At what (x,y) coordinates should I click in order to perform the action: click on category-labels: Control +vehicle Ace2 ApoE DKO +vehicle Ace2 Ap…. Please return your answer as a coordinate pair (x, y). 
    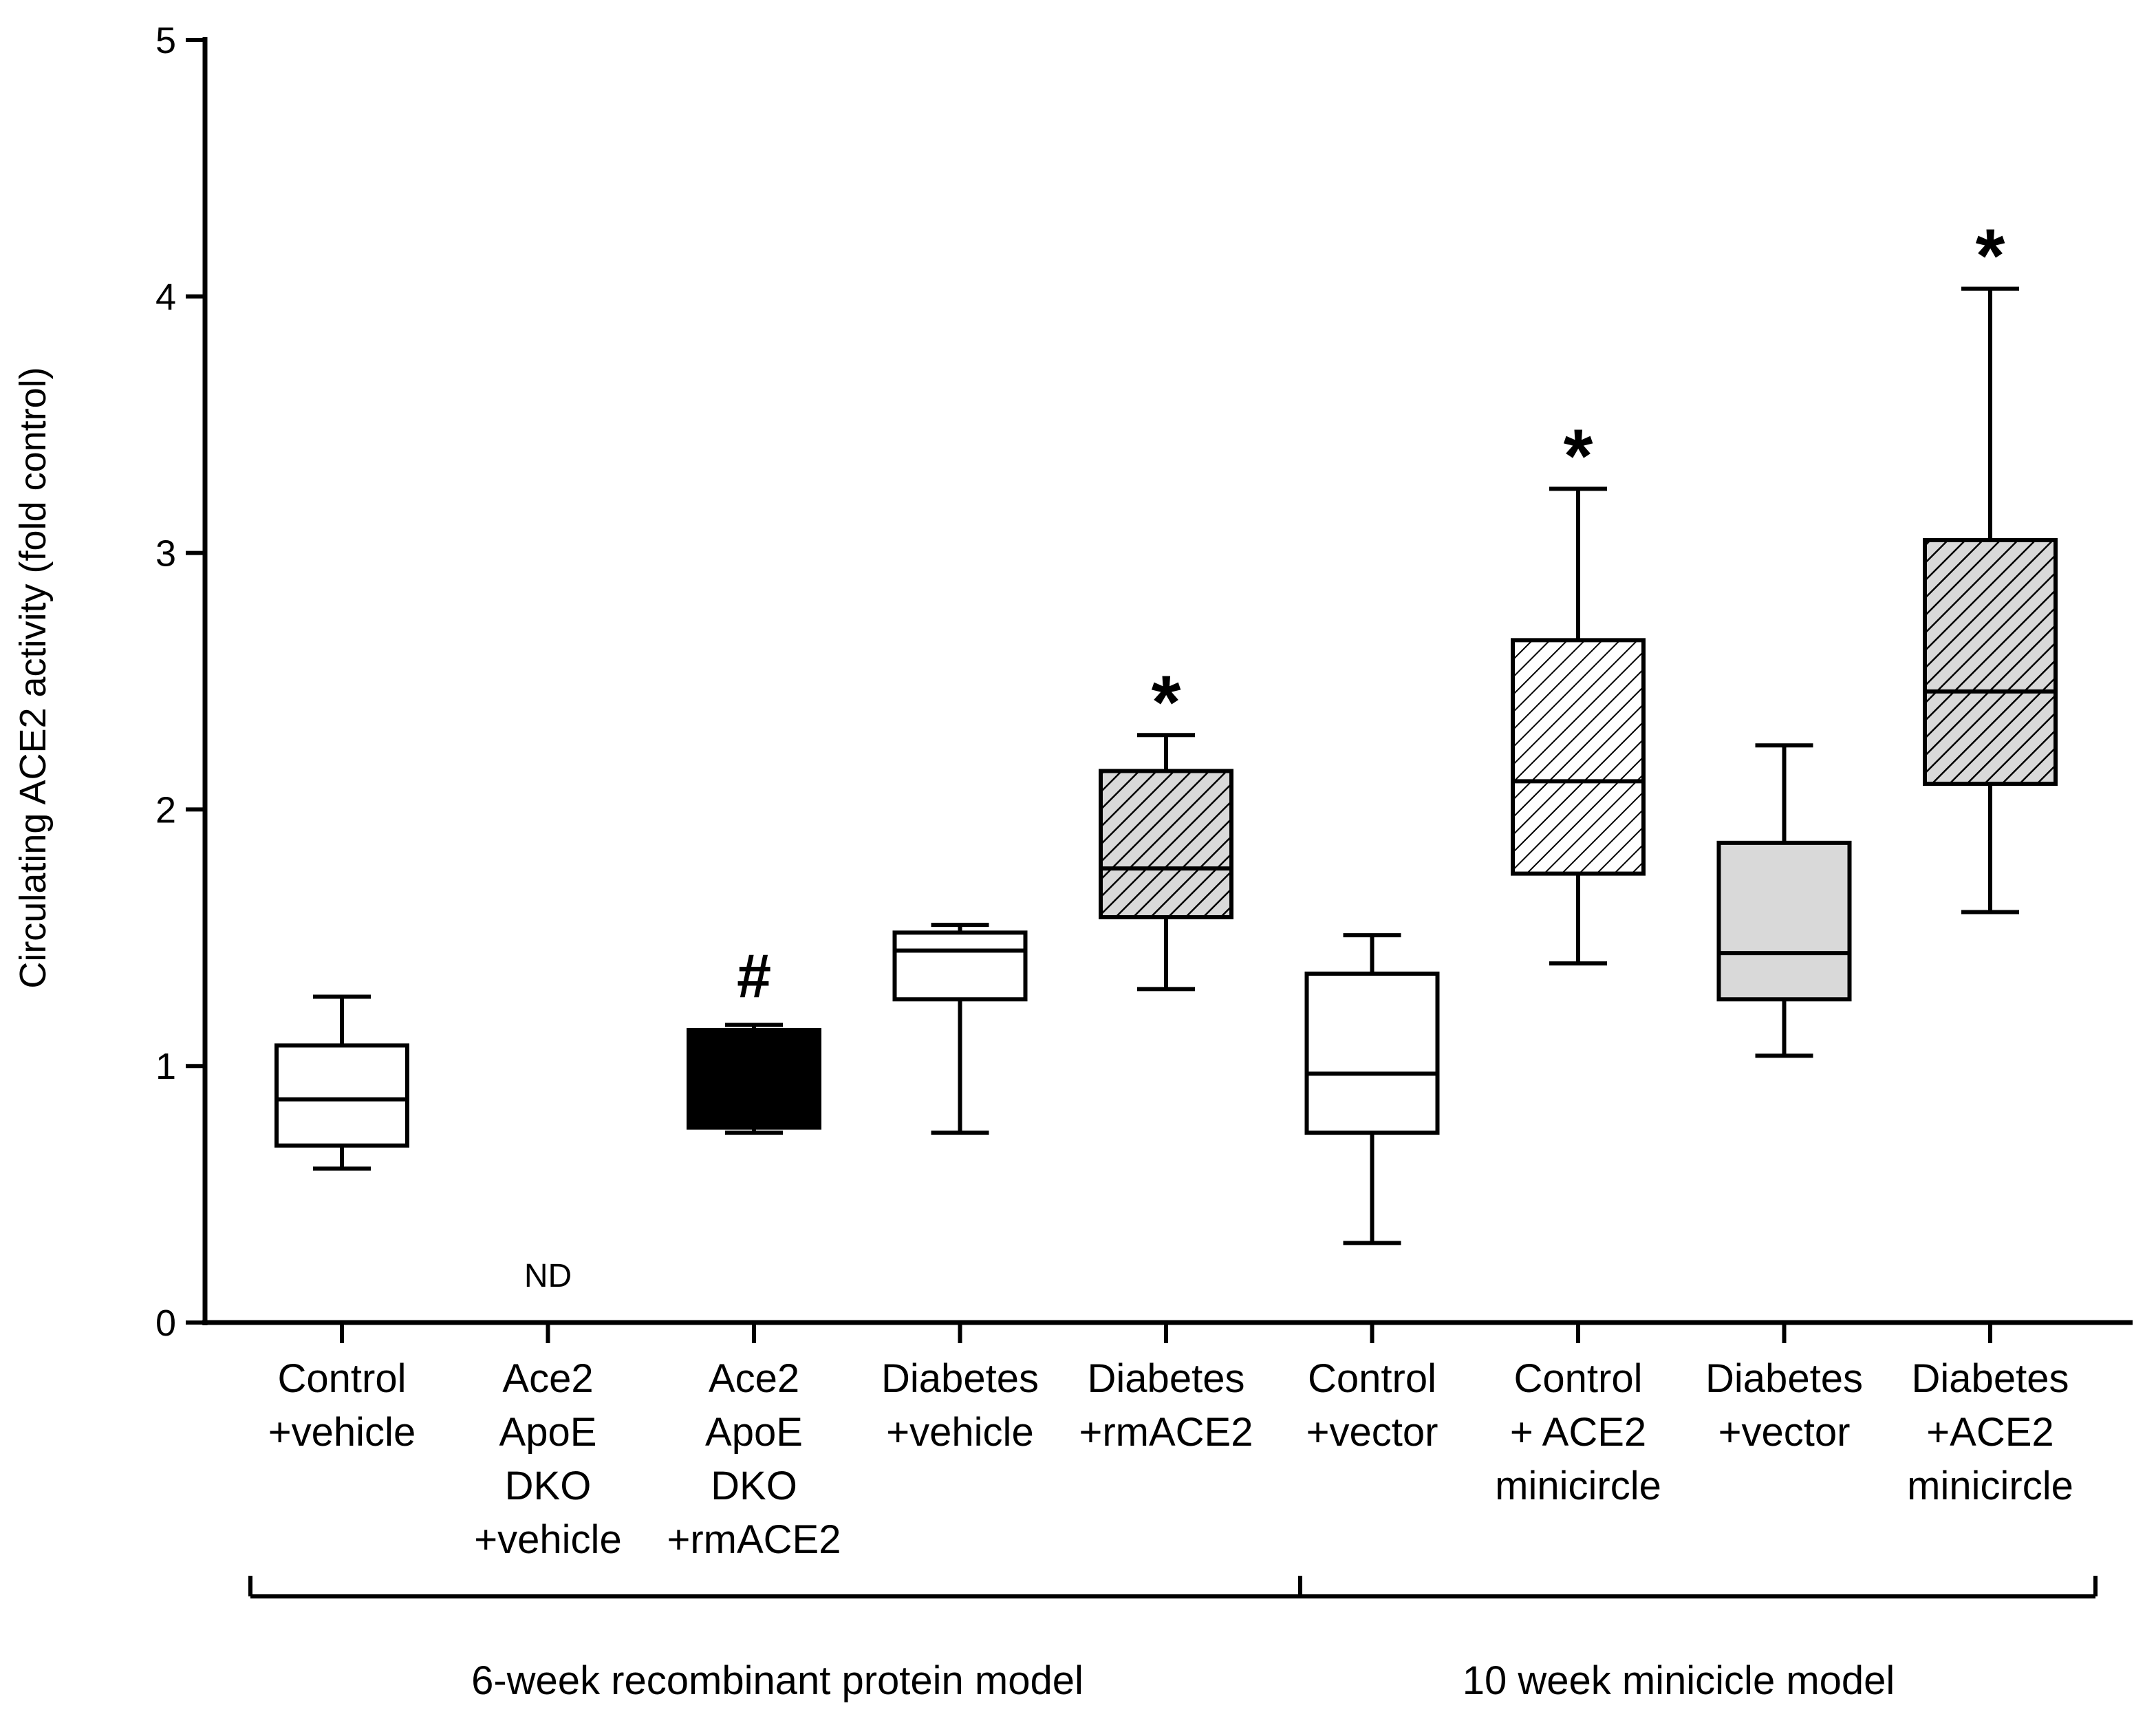
    Looking at the image, I should click on (1170, 1459).